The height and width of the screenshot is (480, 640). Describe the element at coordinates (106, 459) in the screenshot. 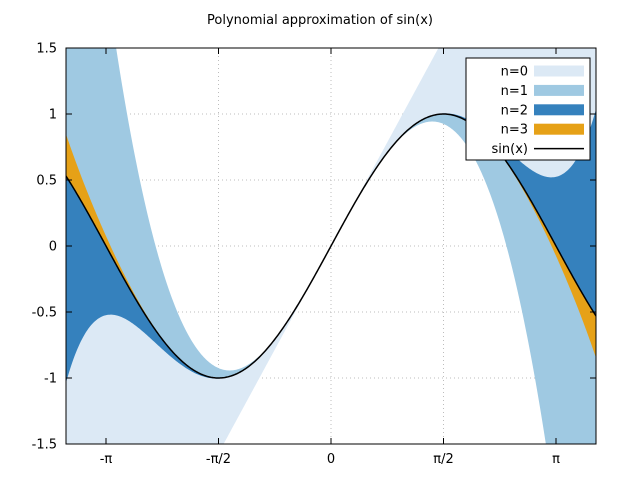

I see `x-tick-label: -π` at that location.